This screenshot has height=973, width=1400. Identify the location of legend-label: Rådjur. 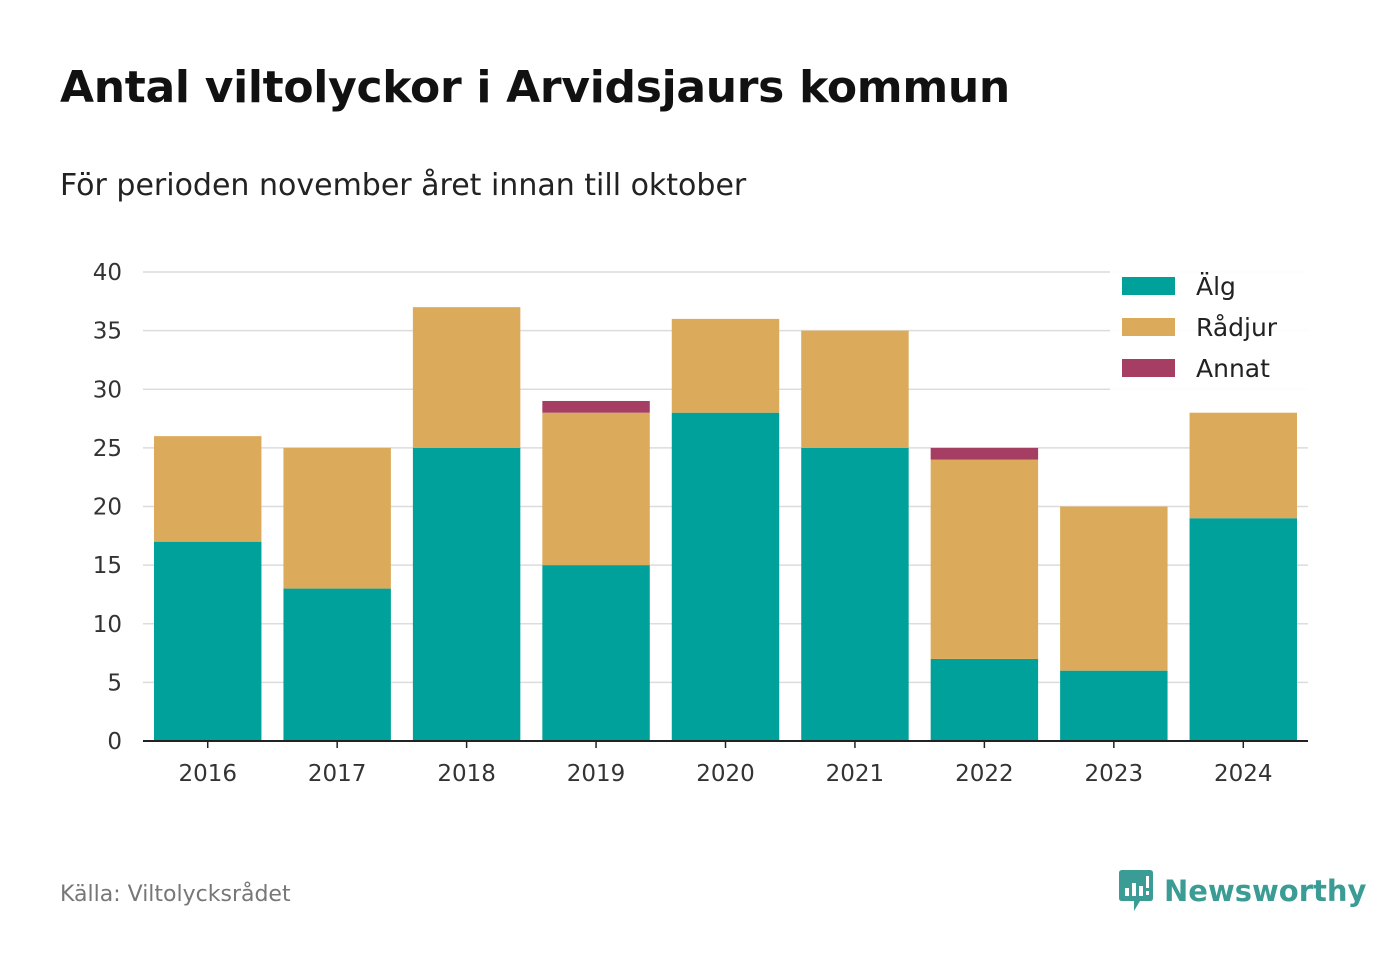
(1237, 327).